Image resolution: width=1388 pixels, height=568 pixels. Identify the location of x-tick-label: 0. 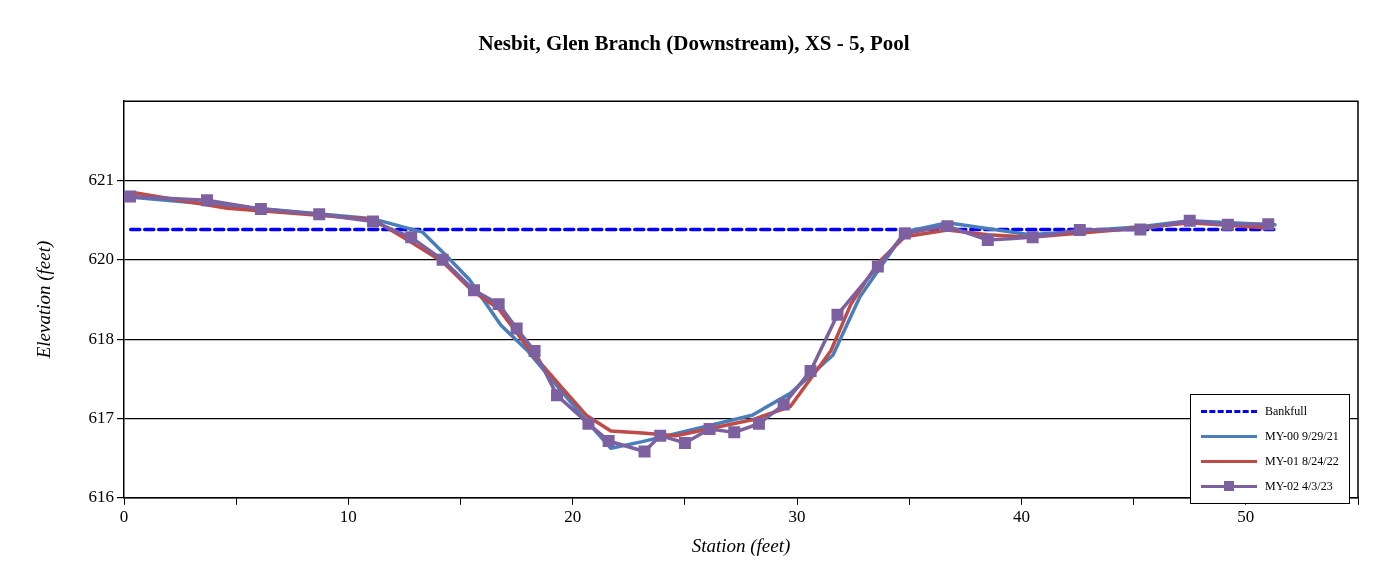
(124, 517).